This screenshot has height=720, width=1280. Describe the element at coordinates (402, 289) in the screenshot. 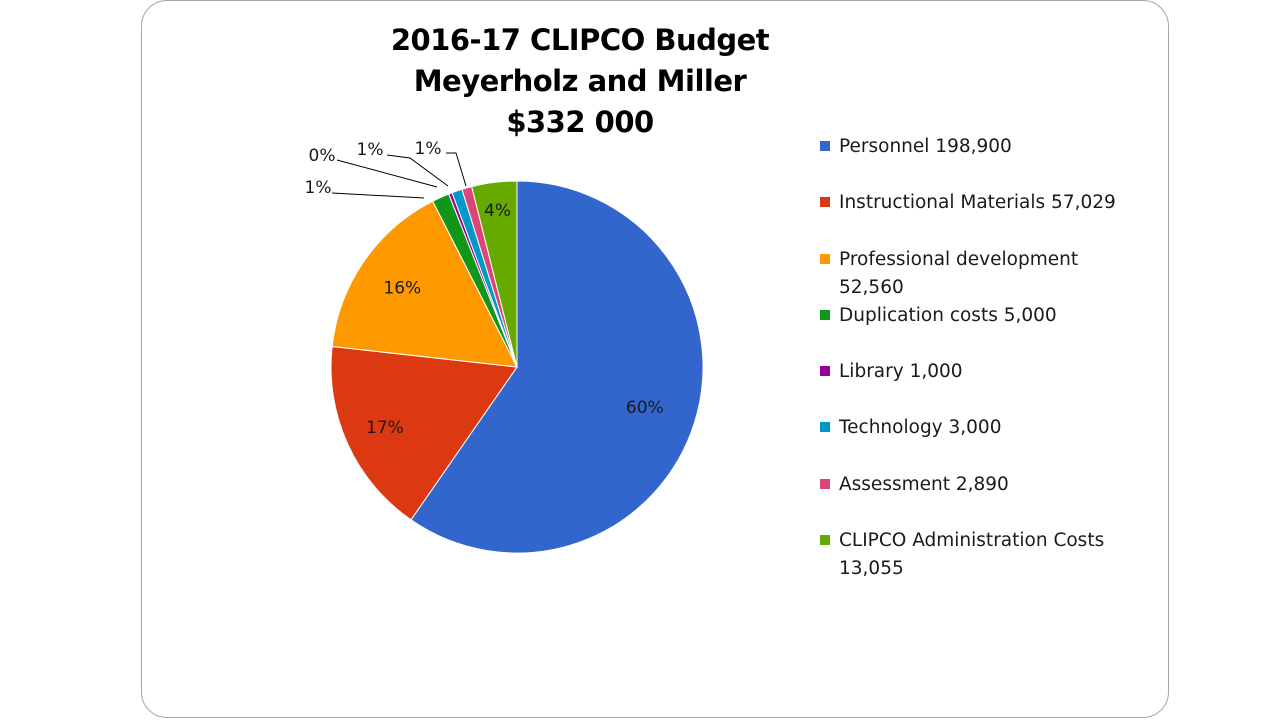

I see `slice-label: 16%` at that location.